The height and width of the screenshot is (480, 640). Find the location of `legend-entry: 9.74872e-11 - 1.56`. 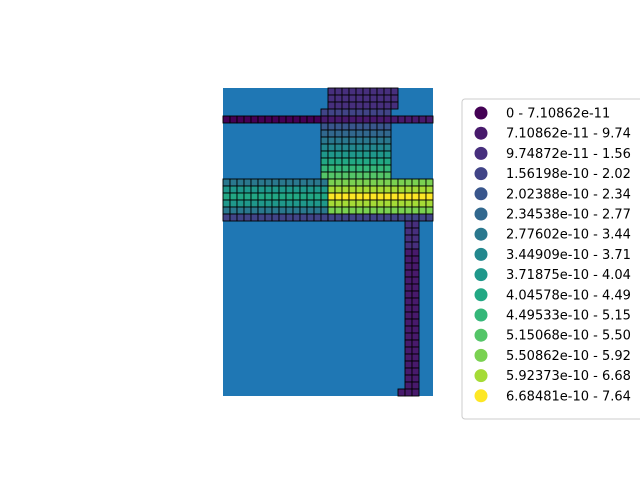

legend-entry: 9.74872e-11 - 1.56 is located at coordinates (552, 154).